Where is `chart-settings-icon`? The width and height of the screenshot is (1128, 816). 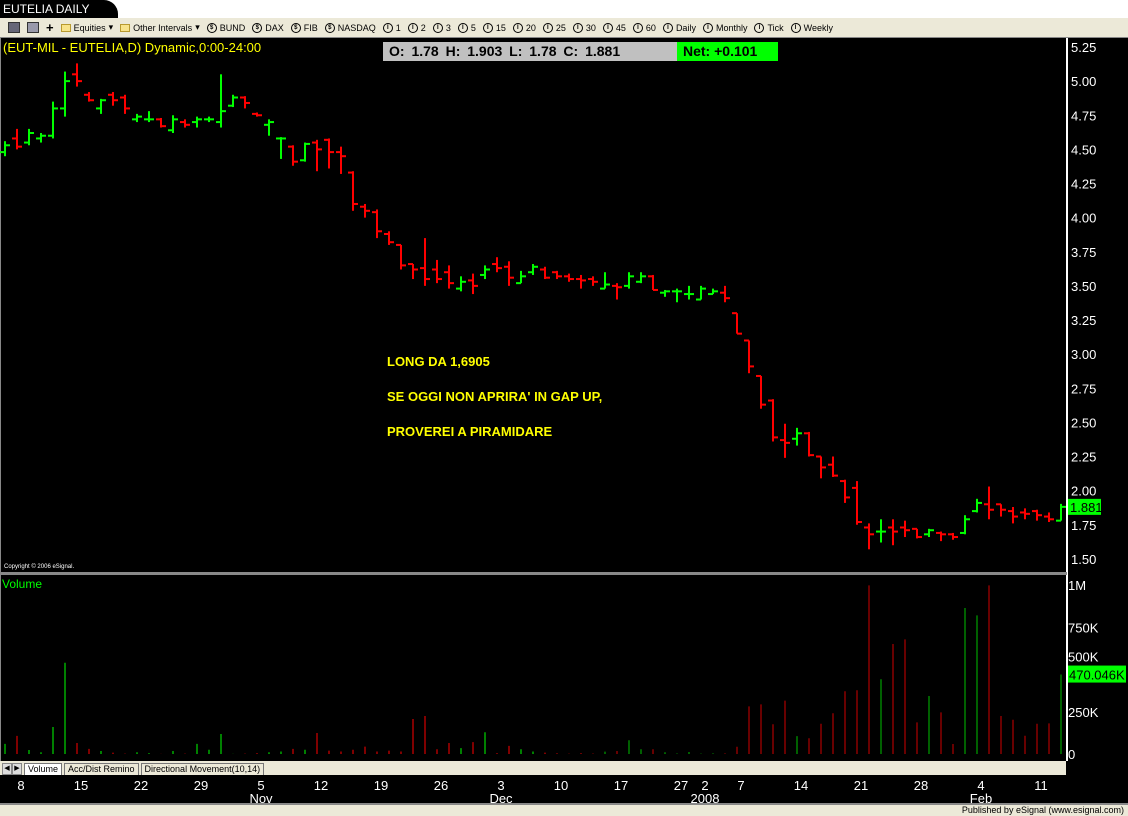 chart-settings-icon is located at coordinates (14, 27).